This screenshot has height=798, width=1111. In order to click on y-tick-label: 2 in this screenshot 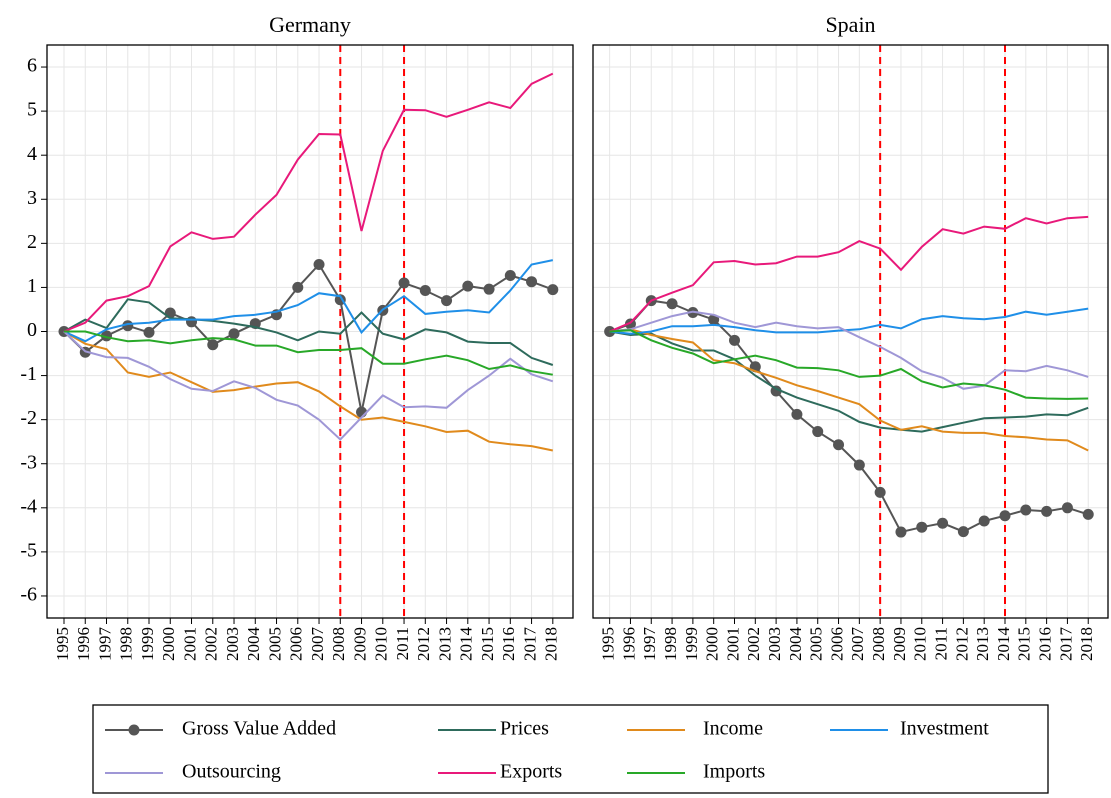, I will do `click(32, 242)`.